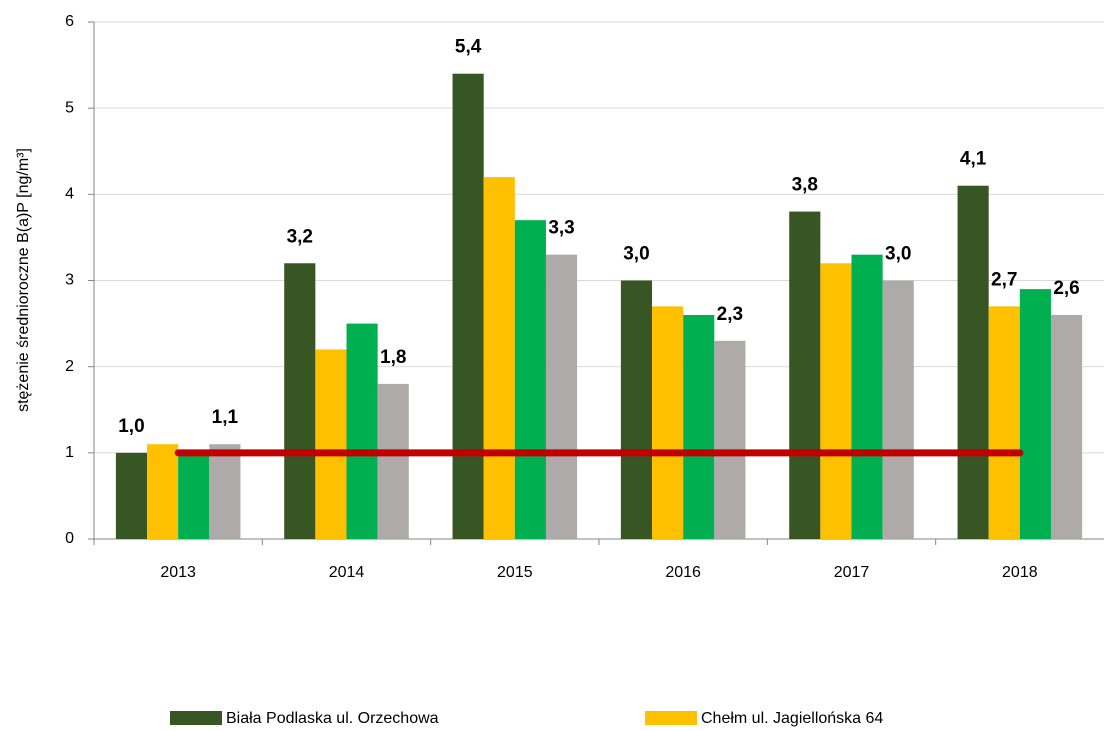  What do you see at coordinates (69, 107) in the screenshot?
I see `y-tick-label: 5` at bounding box center [69, 107].